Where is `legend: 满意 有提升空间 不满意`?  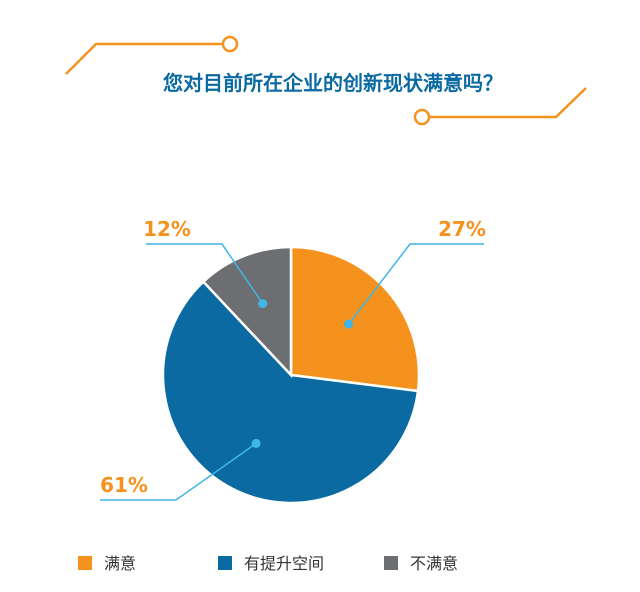 legend: 满意 有提升空间 不满意 is located at coordinates (268, 563).